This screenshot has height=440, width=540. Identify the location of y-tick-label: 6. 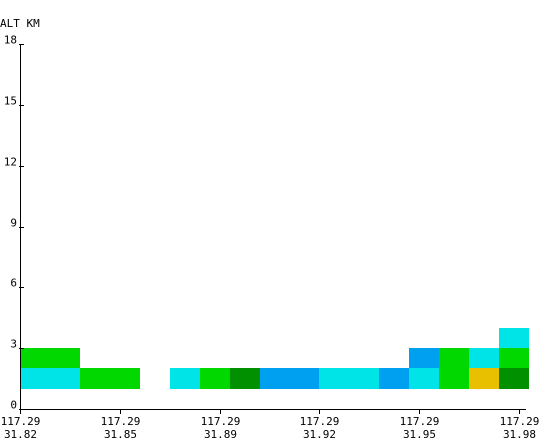
(13, 283).